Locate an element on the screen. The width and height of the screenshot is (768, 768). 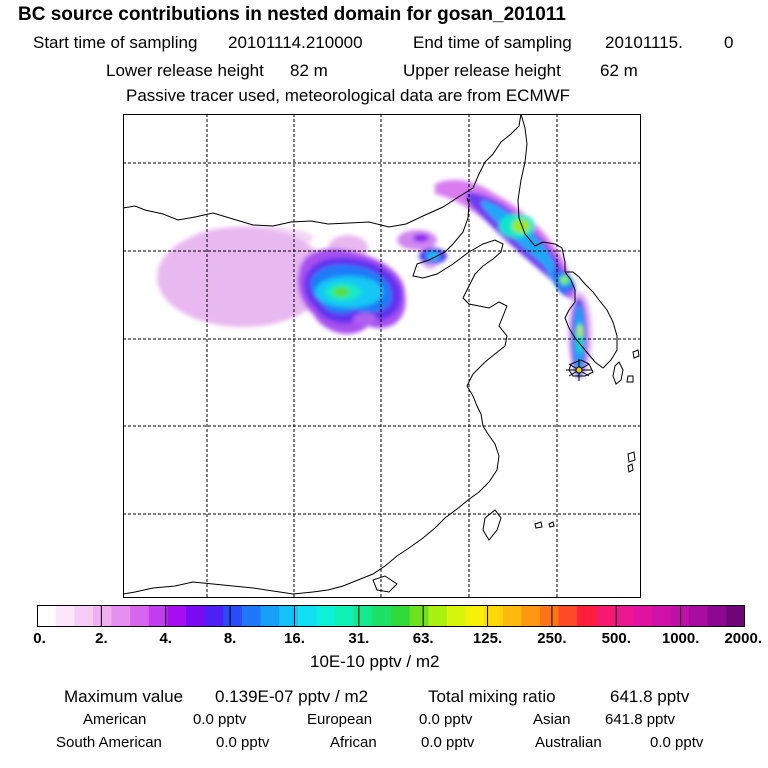
region-name-asian: Asian is located at coordinates (552, 719).